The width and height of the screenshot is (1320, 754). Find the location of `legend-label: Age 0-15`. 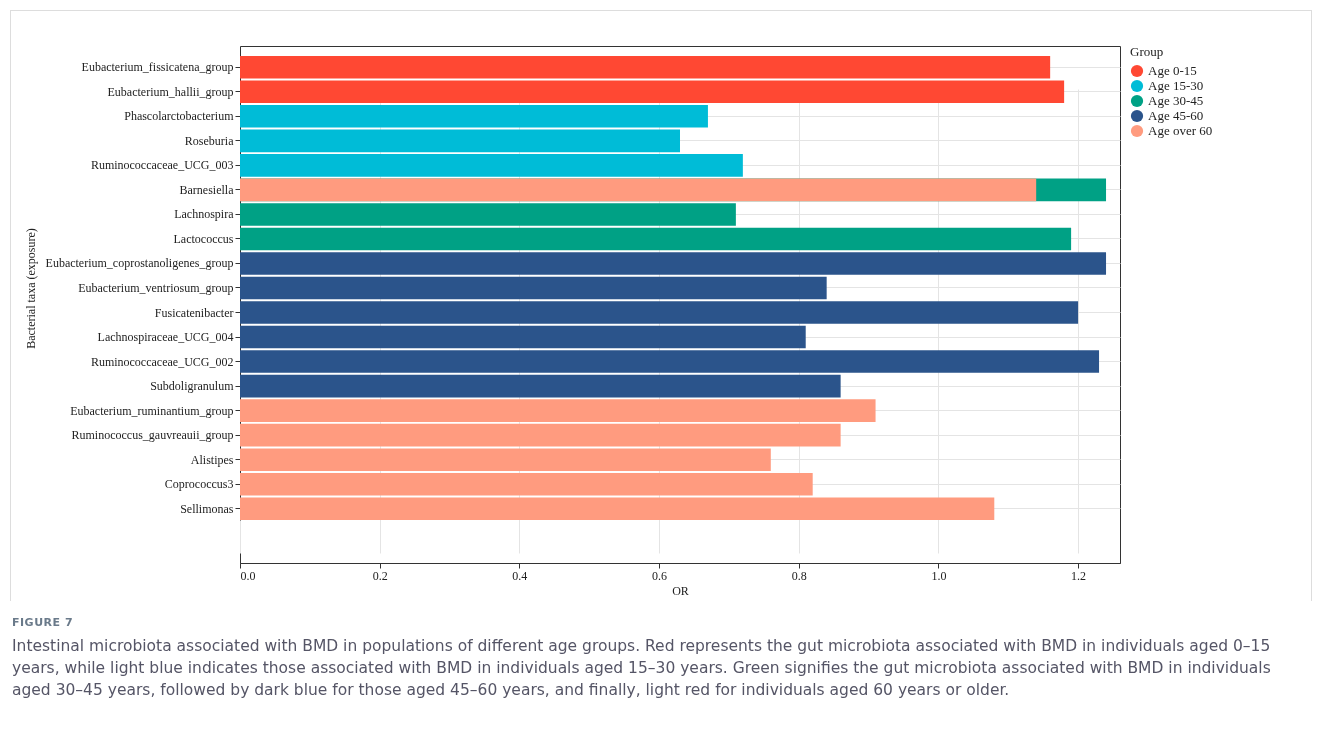

legend-label: Age 0-15 is located at coordinates (1172, 70).